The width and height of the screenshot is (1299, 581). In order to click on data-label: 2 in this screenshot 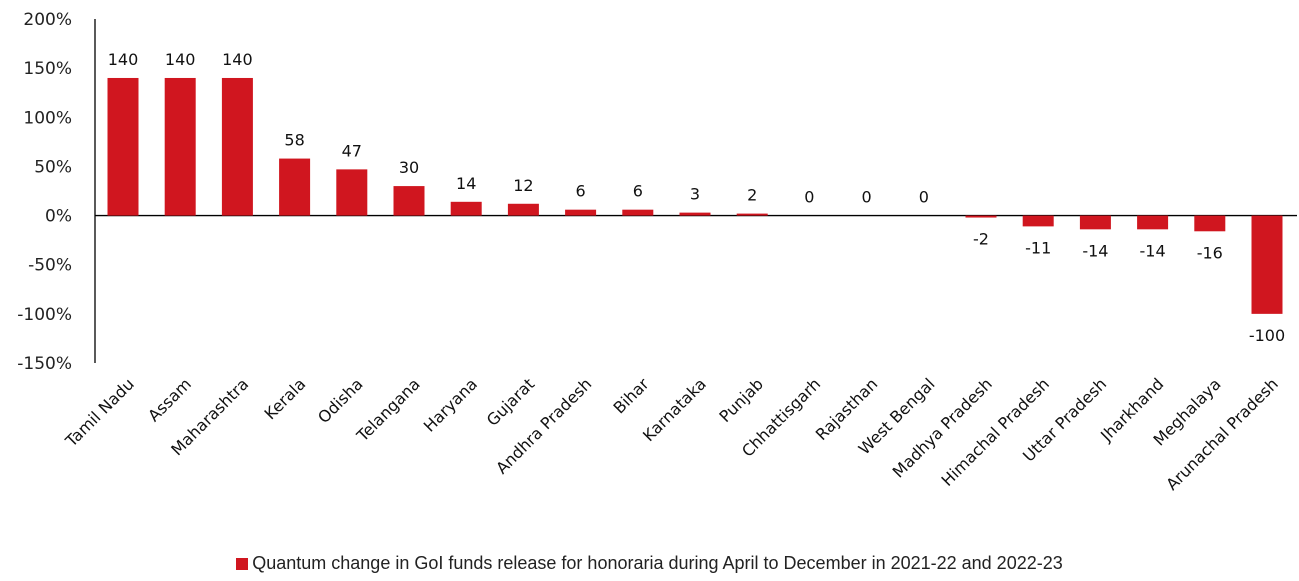, I will do `click(752, 195)`.